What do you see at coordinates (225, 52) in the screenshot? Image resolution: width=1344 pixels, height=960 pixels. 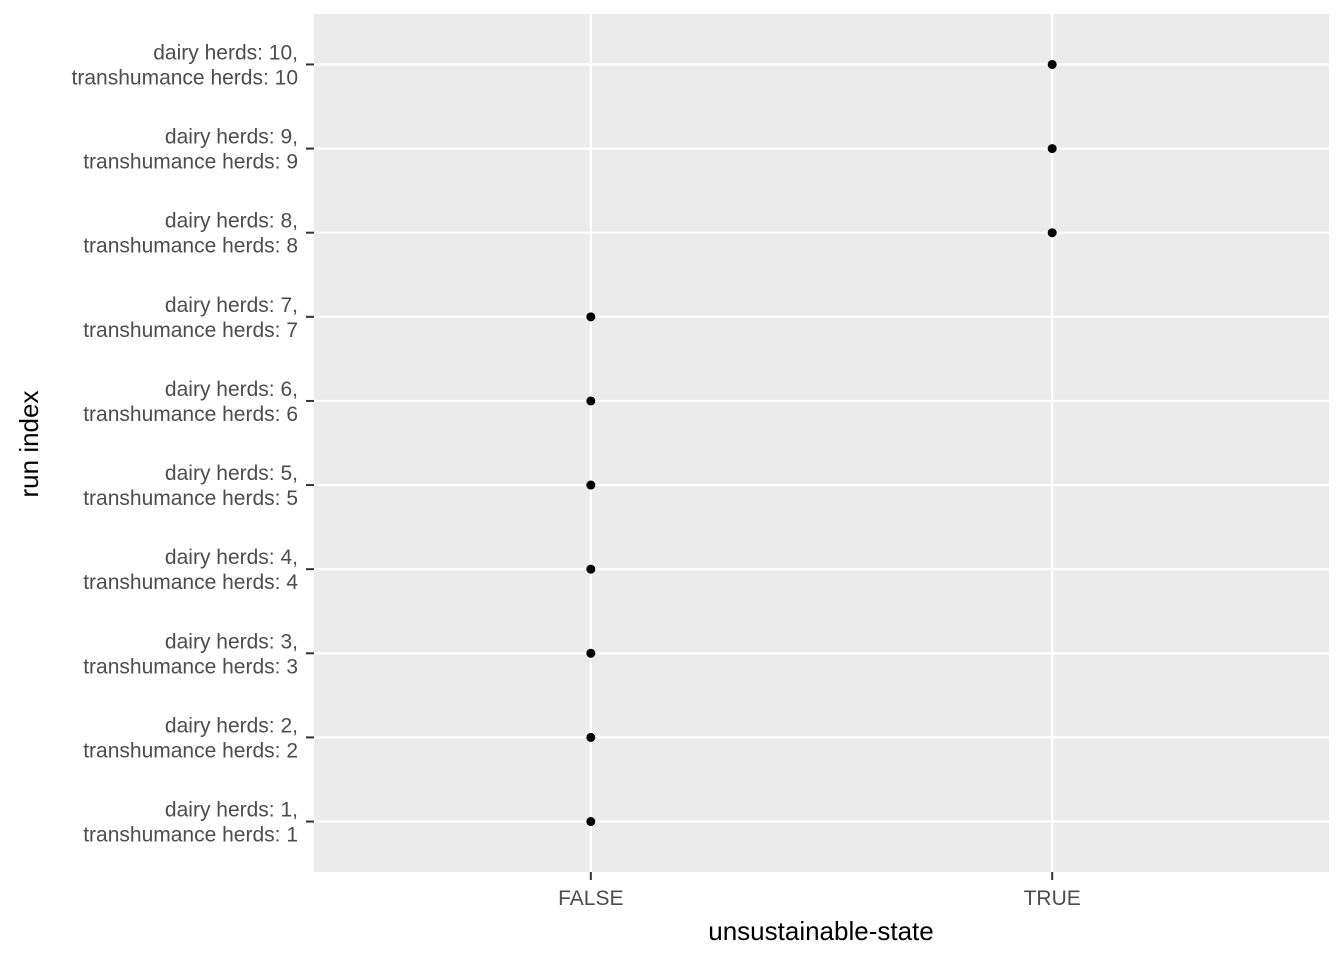 I see `y-tick-label-line: dairy herds: 10,` at bounding box center [225, 52].